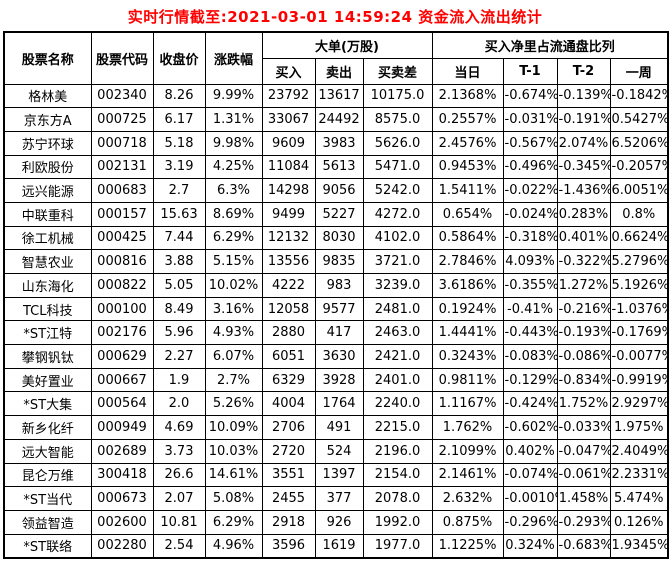 This screenshot has width=670, height=587. What do you see at coordinates (288, 380) in the screenshot?
I see `buy-volume-cell: 6329` at bounding box center [288, 380].